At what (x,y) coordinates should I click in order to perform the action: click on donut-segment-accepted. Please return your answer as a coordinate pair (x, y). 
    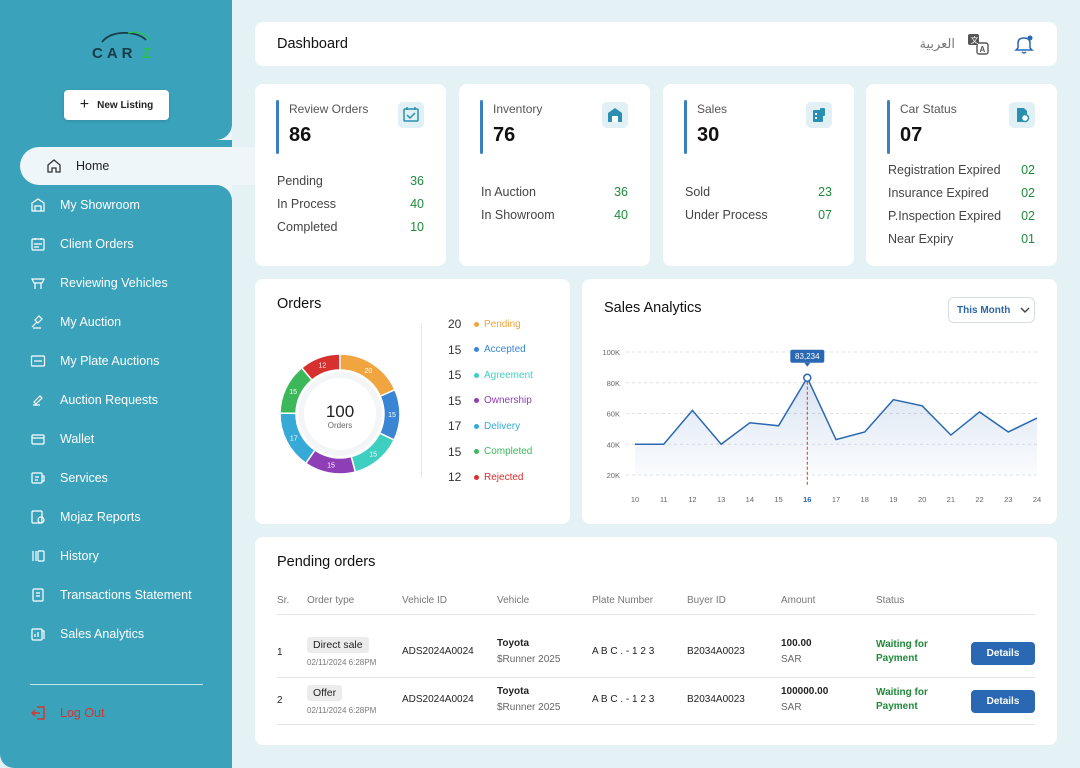
    Looking at the image, I should click on (389, 414).